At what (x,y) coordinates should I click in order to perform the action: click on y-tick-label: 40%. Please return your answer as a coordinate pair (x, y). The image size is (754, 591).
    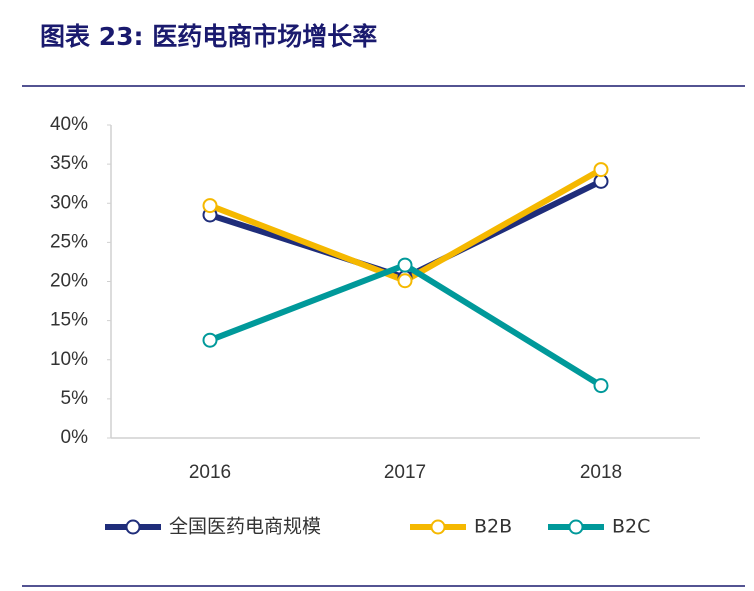
    Looking at the image, I should click on (69, 124).